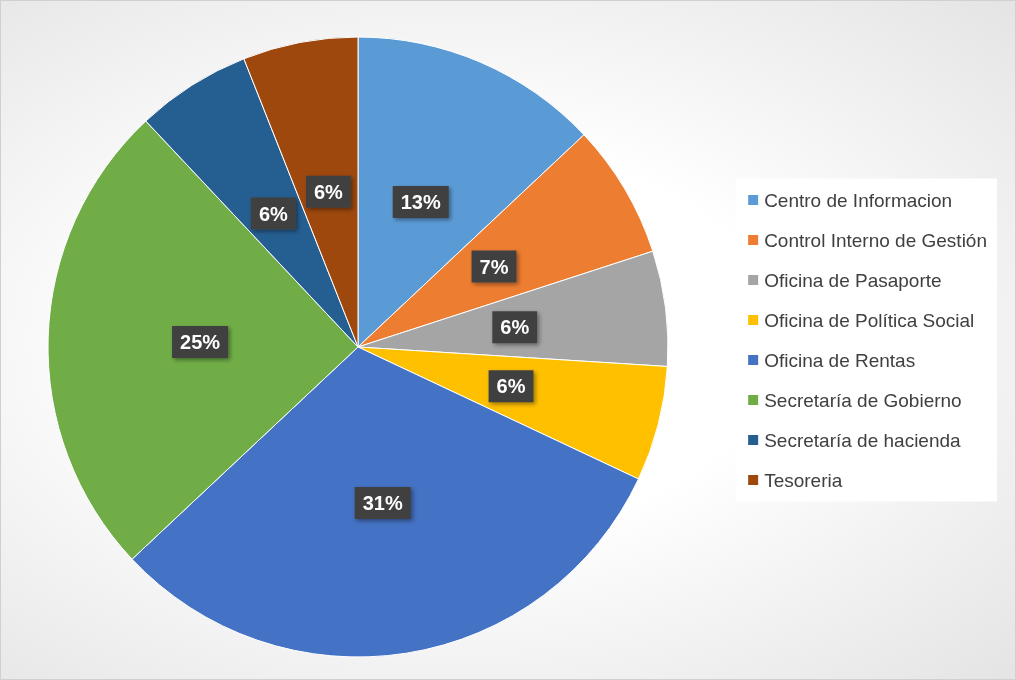 This screenshot has width=1016, height=680. Describe the element at coordinates (840, 360) in the screenshot. I see `legend-label: Oficina de Rentas` at that location.